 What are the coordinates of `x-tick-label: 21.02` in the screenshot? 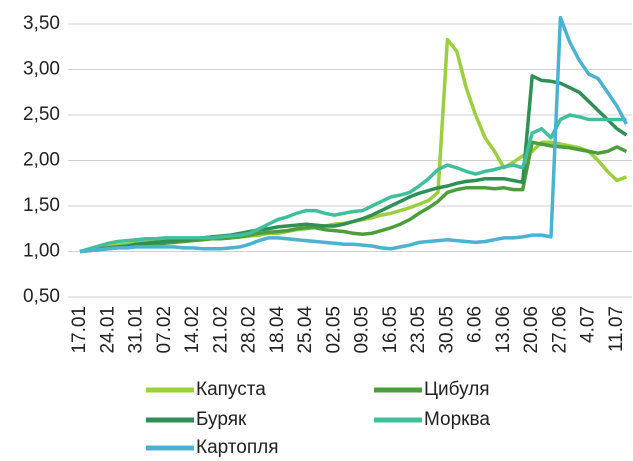 It's located at (220, 330).